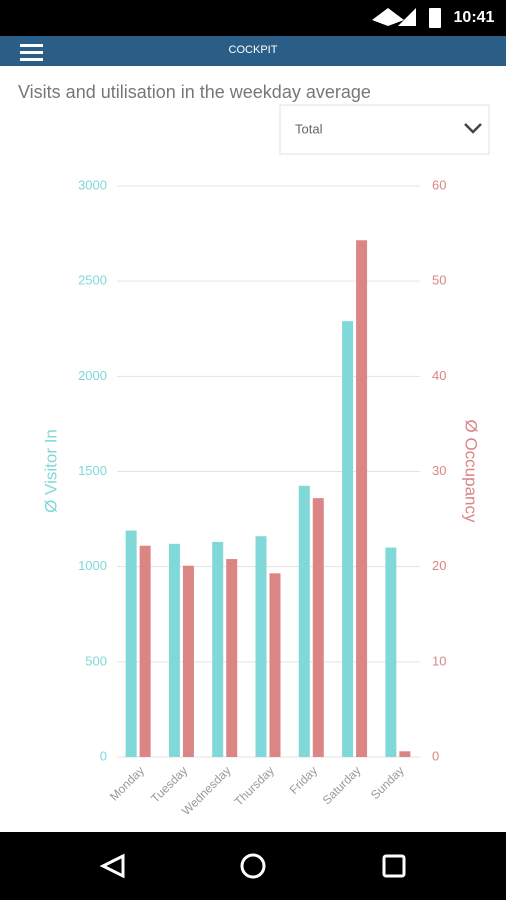 This screenshot has width=506, height=900. Describe the element at coordinates (439, 565) in the screenshot. I see `y2-tick-label: 20` at that location.